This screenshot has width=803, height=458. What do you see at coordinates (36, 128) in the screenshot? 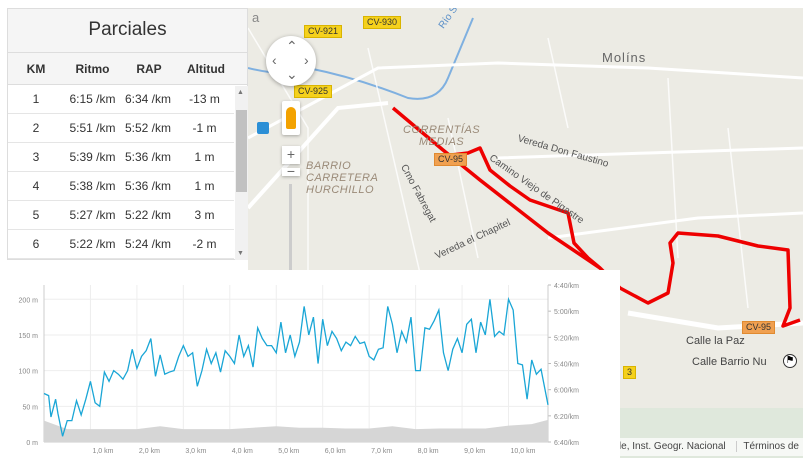
I see `split-cell-km: 2` at bounding box center [36, 128].